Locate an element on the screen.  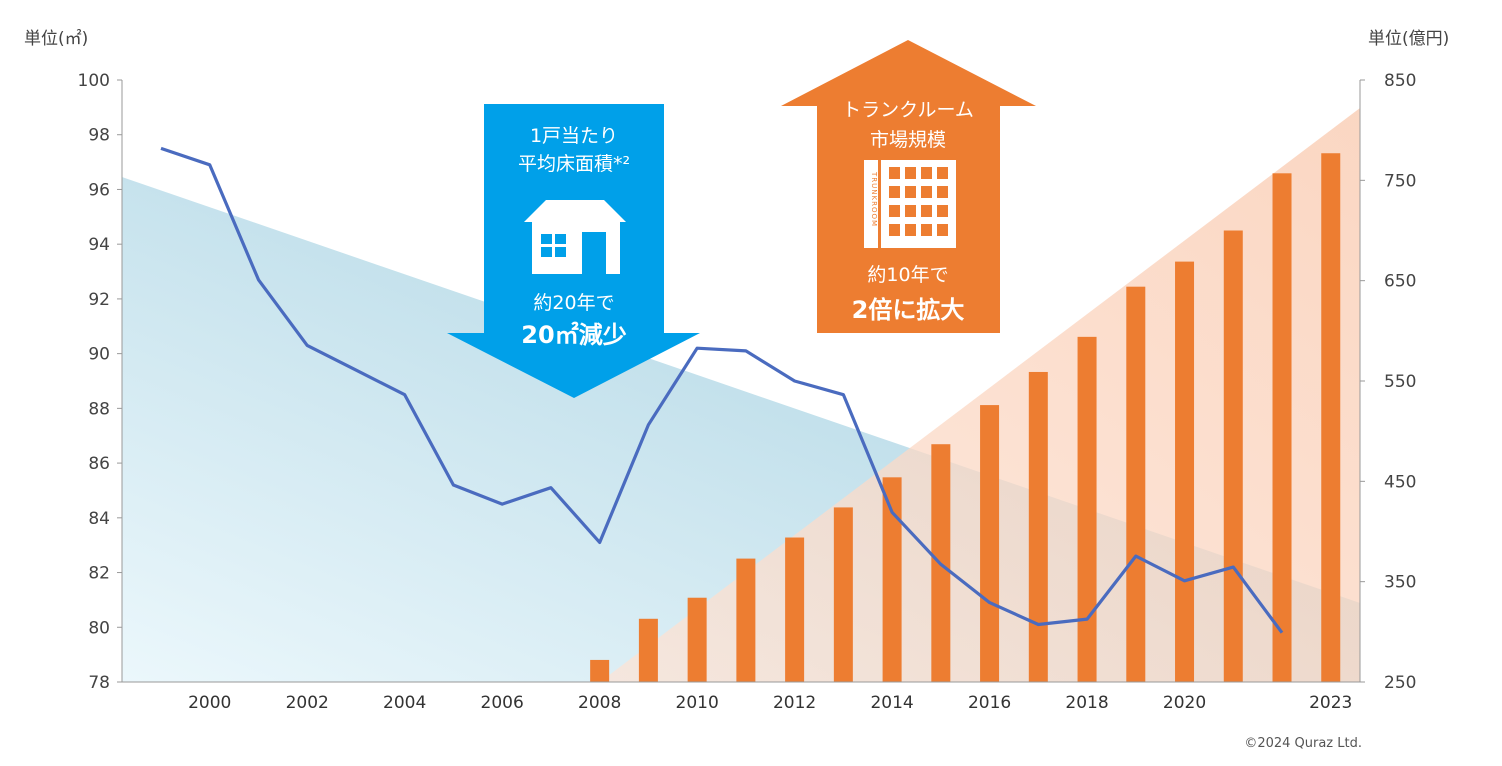
left-tick-label-78: 78 is located at coordinates (99, 683).